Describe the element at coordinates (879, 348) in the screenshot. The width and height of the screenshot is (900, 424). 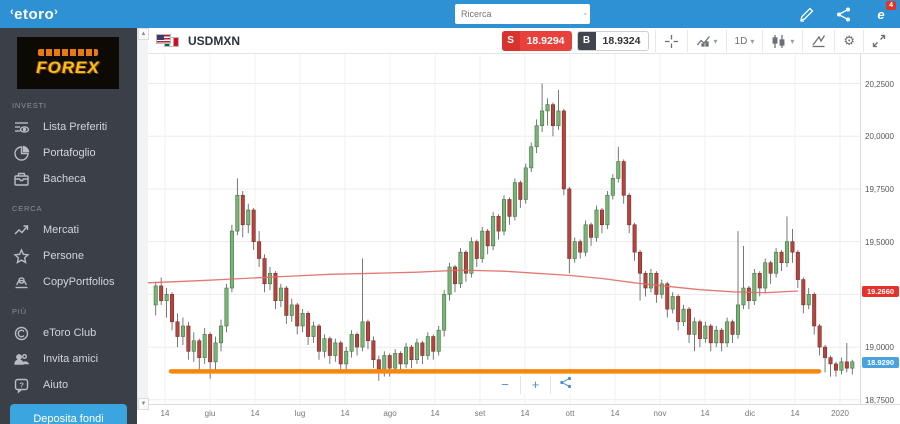
I see `price-tick-label: 19,0000` at that location.